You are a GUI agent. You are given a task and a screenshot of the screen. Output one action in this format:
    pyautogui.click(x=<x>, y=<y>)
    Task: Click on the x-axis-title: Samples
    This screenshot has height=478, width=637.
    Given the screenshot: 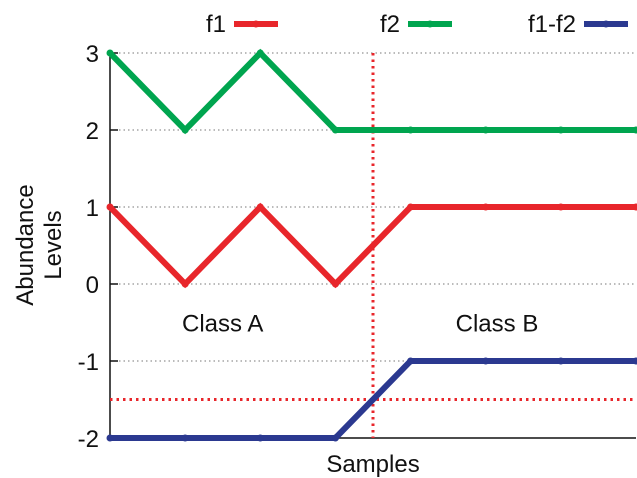 What is the action you would take?
    pyautogui.click(x=372, y=464)
    